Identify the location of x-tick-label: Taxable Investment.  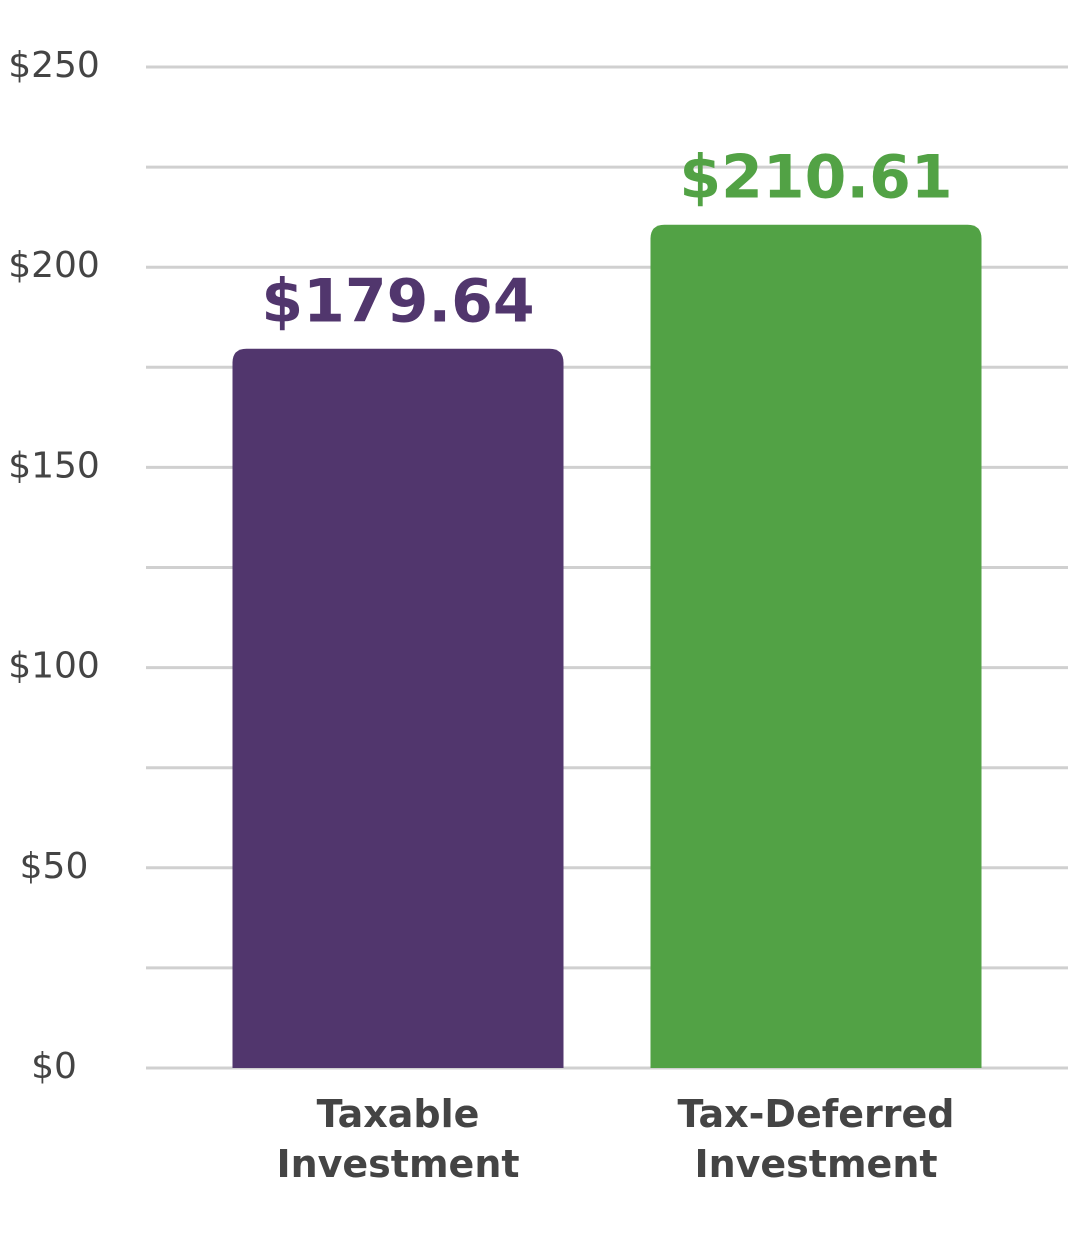
(397, 1139).